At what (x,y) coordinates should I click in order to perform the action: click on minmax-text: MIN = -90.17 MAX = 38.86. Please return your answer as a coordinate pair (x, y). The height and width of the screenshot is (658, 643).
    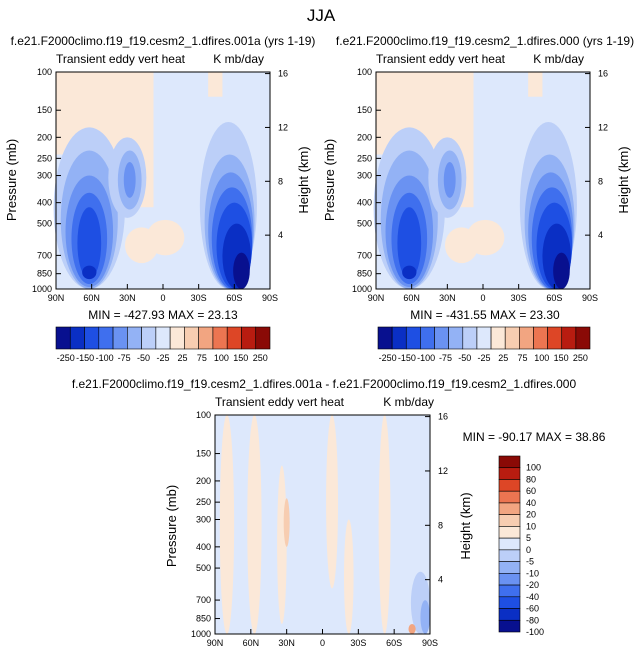
    Looking at the image, I should click on (534, 437).